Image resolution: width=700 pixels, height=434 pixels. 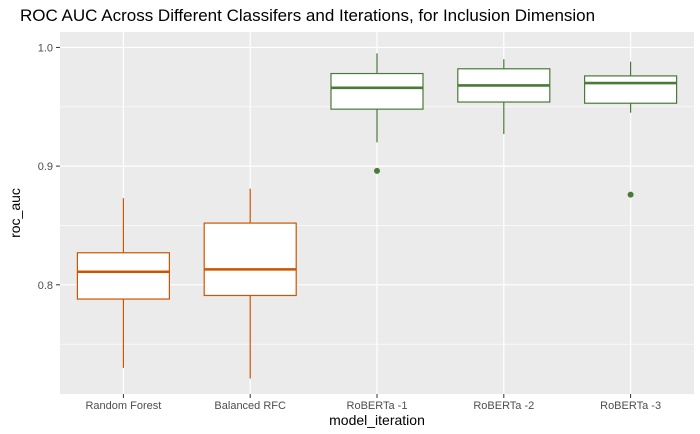 I want to click on x-tick-label: RoBERTa -3, so click(x=630, y=406).